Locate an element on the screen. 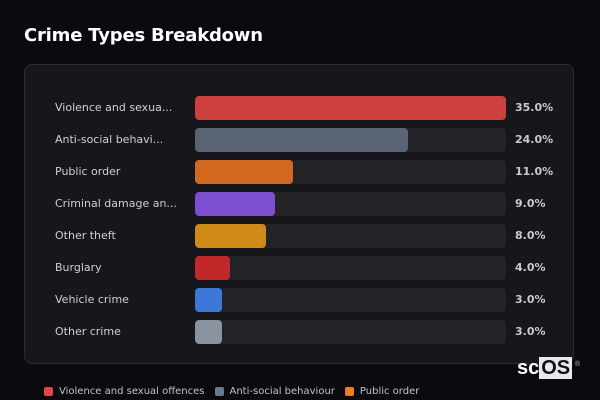  bar-value: 9.0% is located at coordinates (530, 203).